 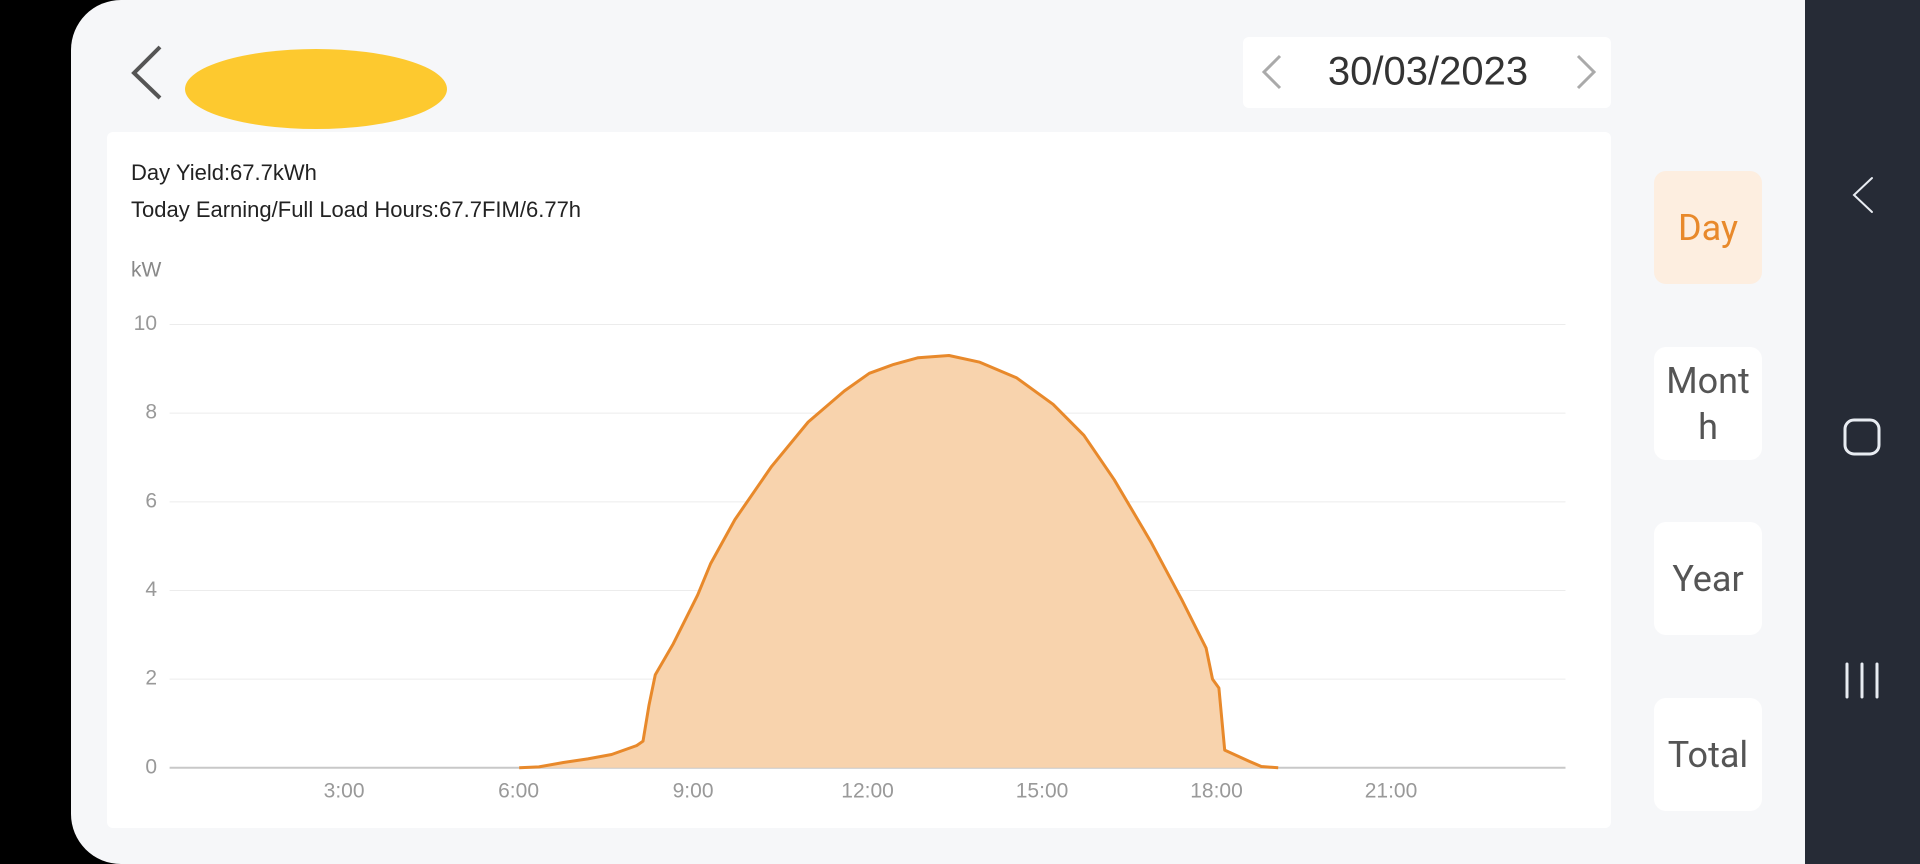 I want to click on y-tick-label: 2, so click(x=151, y=678).